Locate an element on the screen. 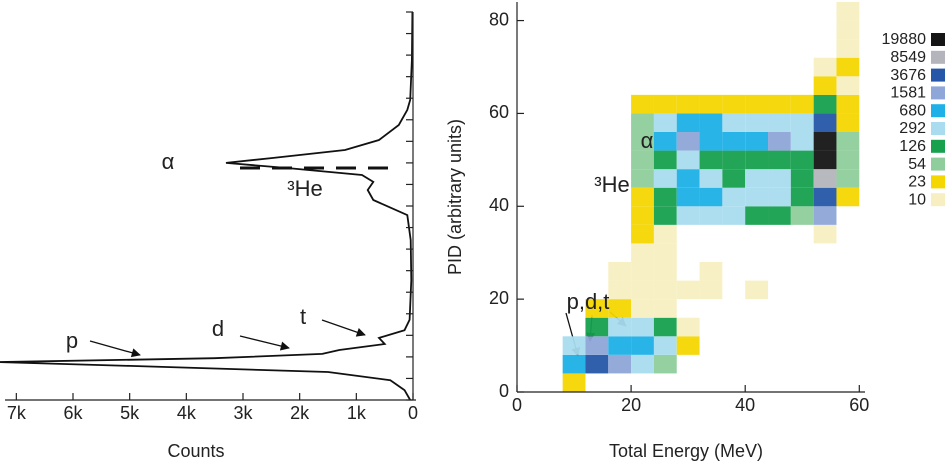 This screenshot has width=945, height=466. colorbar-label: 8549 is located at coordinates (908, 57).